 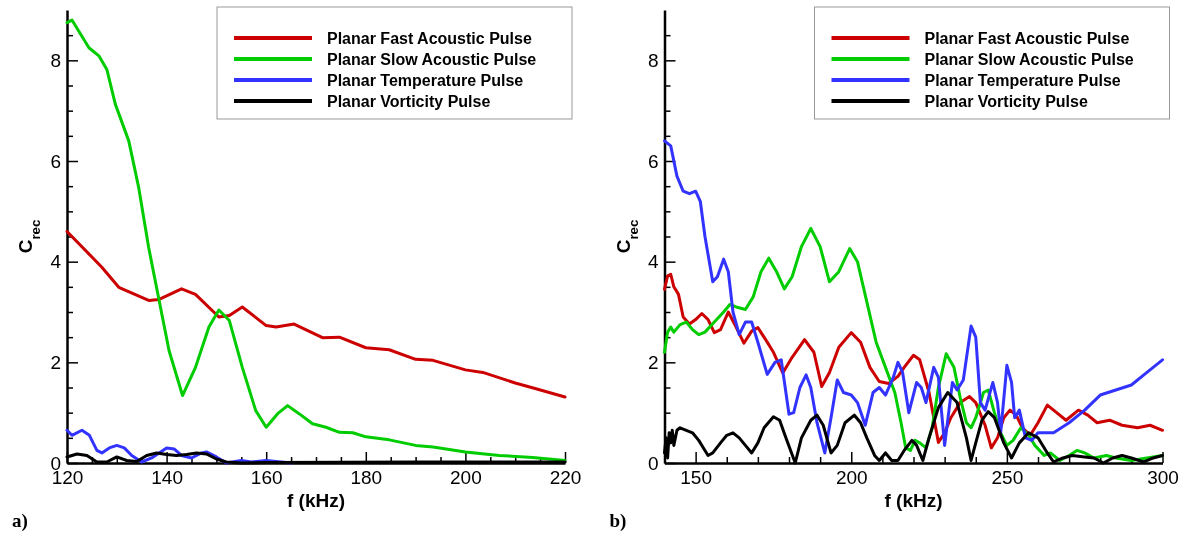 What do you see at coordinates (696, 477) in the screenshot?
I see `x-tick-label: 150` at bounding box center [696, 477].